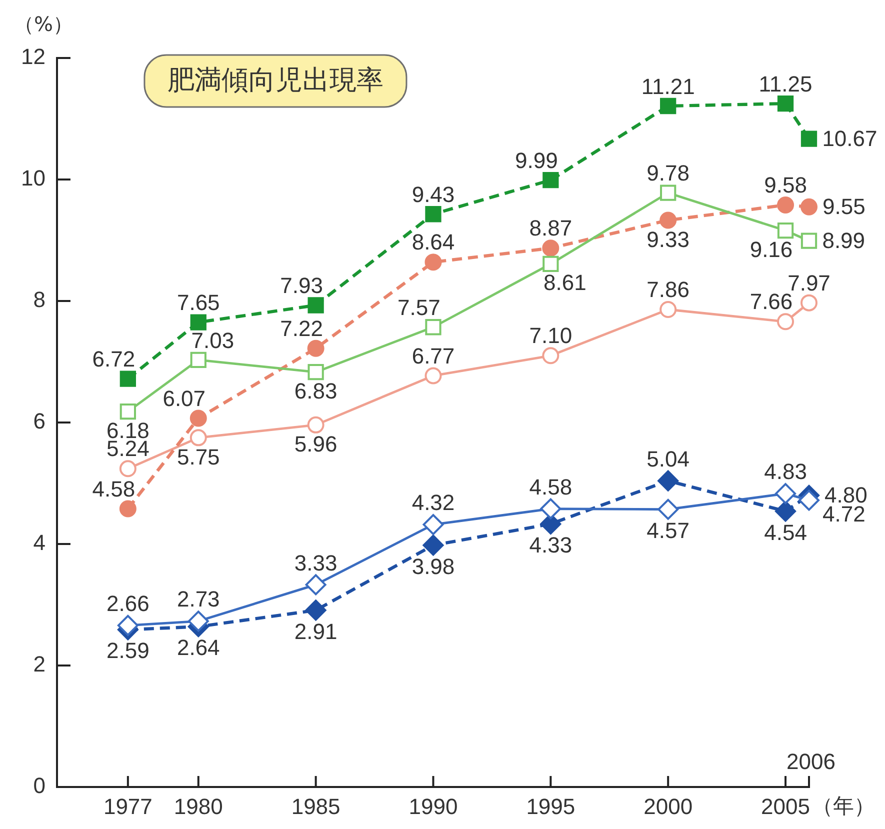  Describe the element at coordinates (212, 340) in the screenshot. I see `data-label: 7.03` at that location.